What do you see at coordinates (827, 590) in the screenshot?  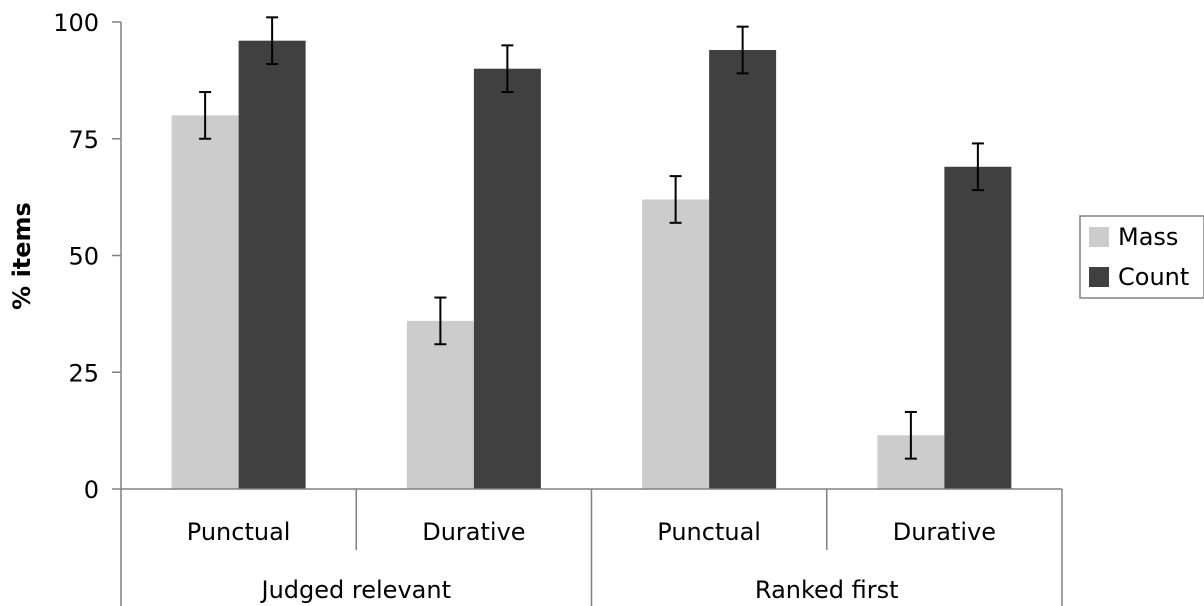 I see `x-group-label: Ranked first` at bounding box center [827, 590].